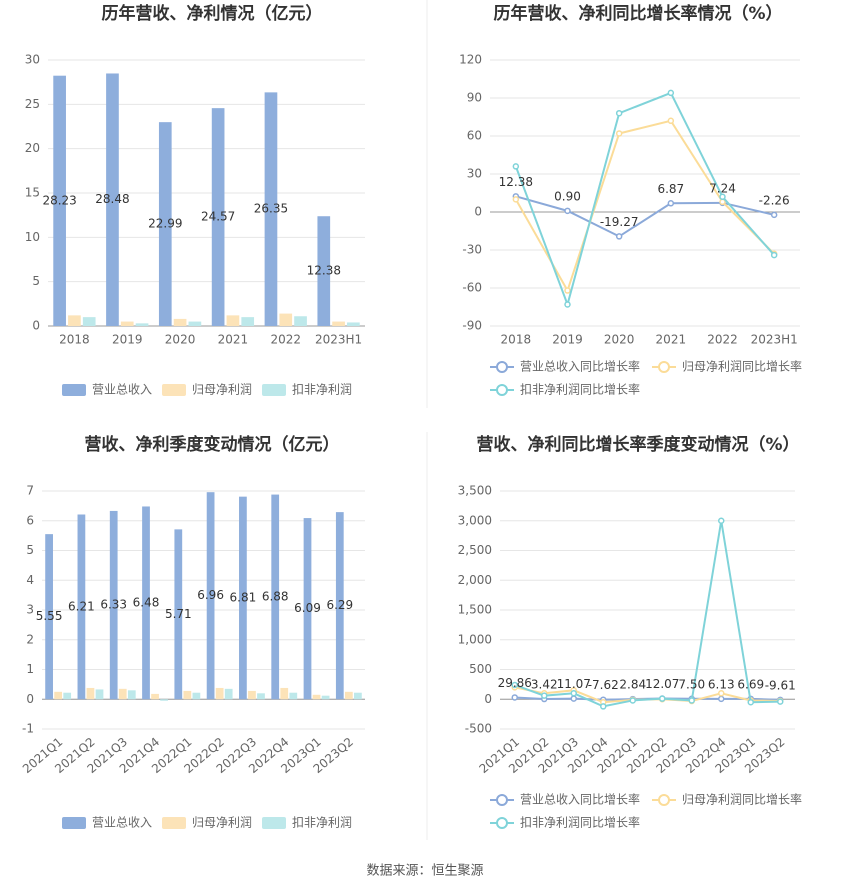 Image resolution: width=850 pixels, height=891 pixels. Describe the element at coordinates (470, 60) in the screenshot. I see `y-tick-label: 120` at that location.